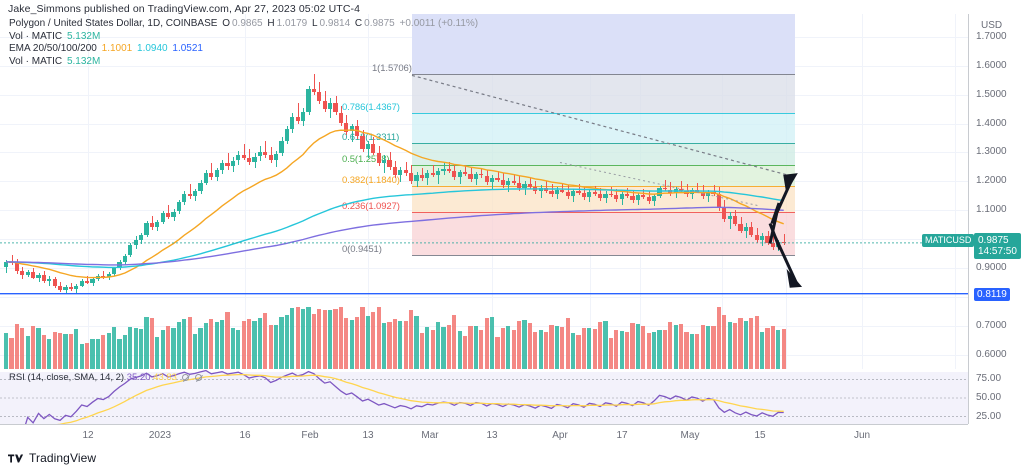  I want to click on legend-volume-row: Vol · MATIC 5.132M, so click(244, 37).